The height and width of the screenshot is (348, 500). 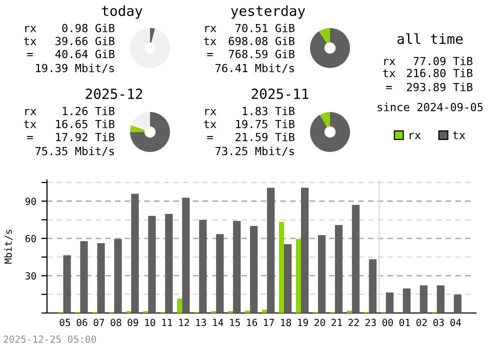 I want to click on legend-label: tx, so click(x=459, y=135).